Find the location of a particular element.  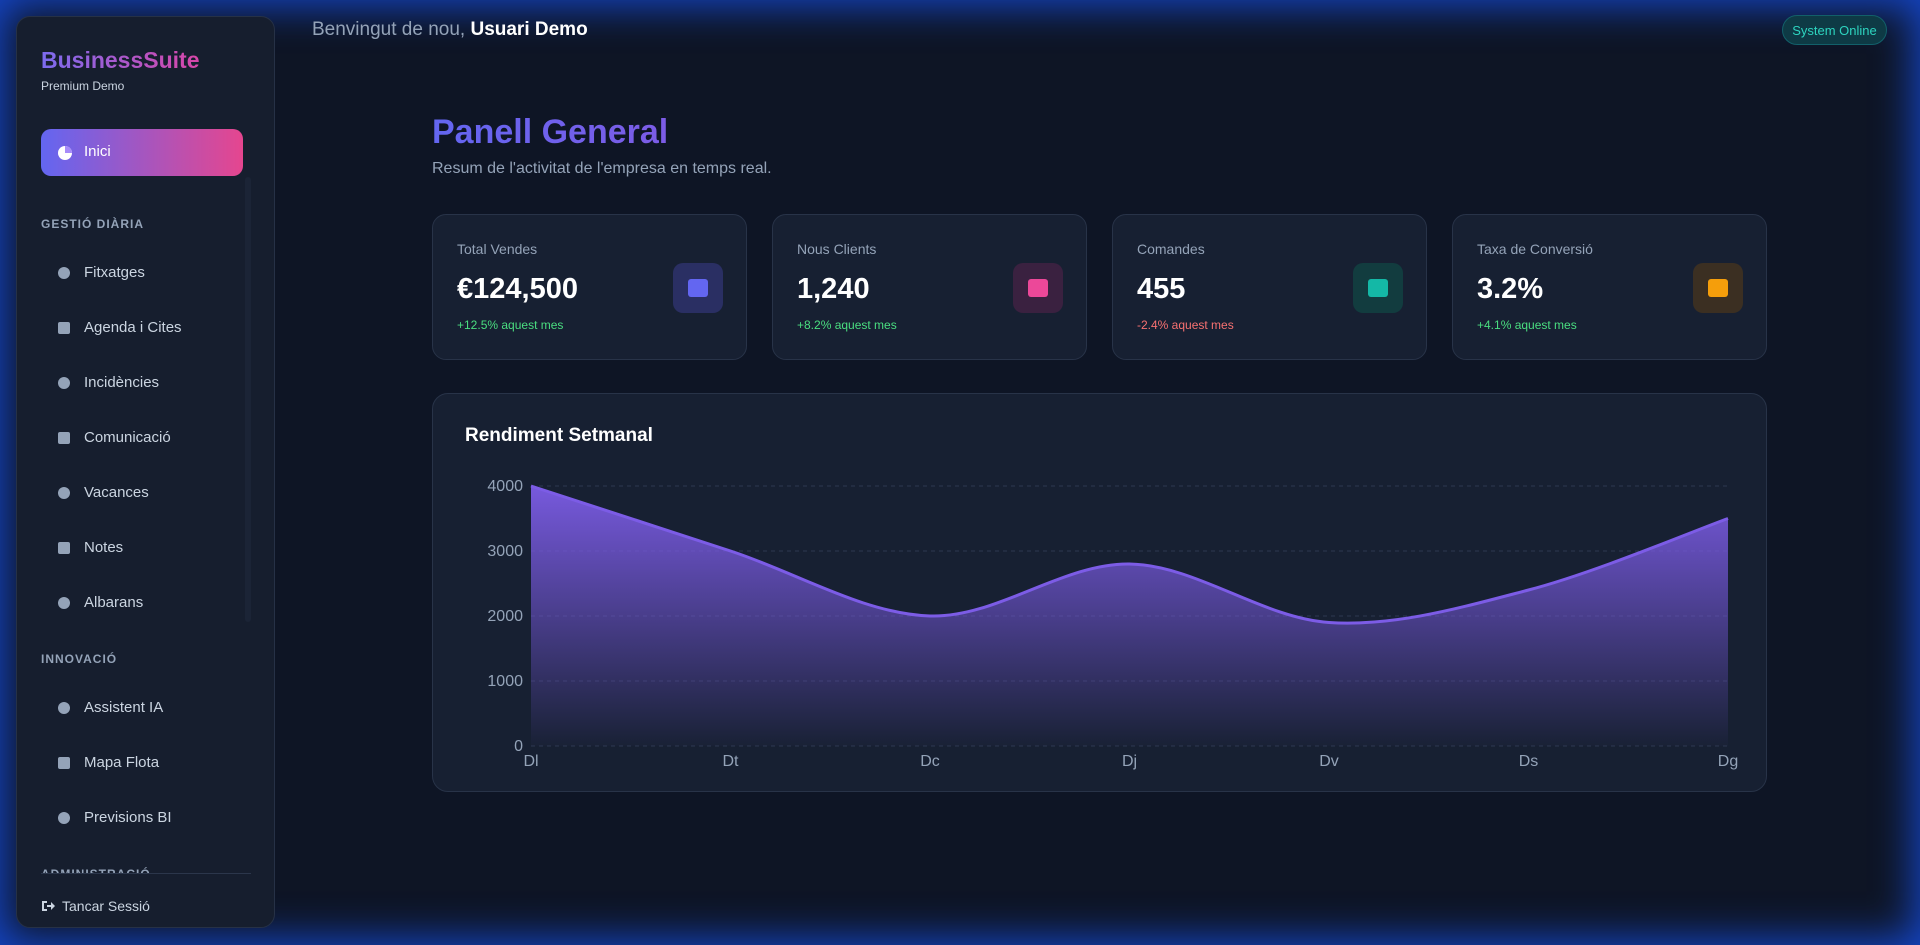

stat-card: Comandes 455 -2.4% aquest mes is located at coordinates (1269, 287).